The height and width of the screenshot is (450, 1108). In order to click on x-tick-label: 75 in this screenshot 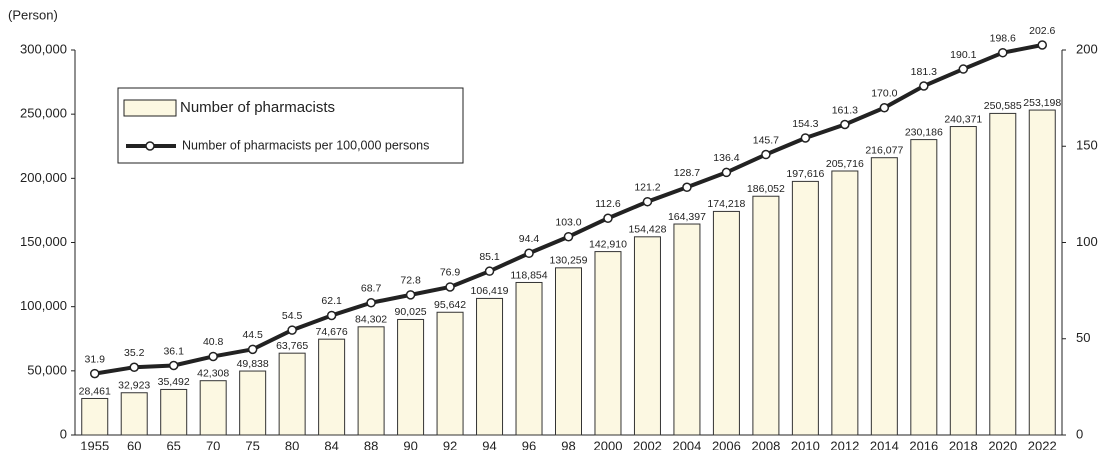, I will do `click(252, 444)`.